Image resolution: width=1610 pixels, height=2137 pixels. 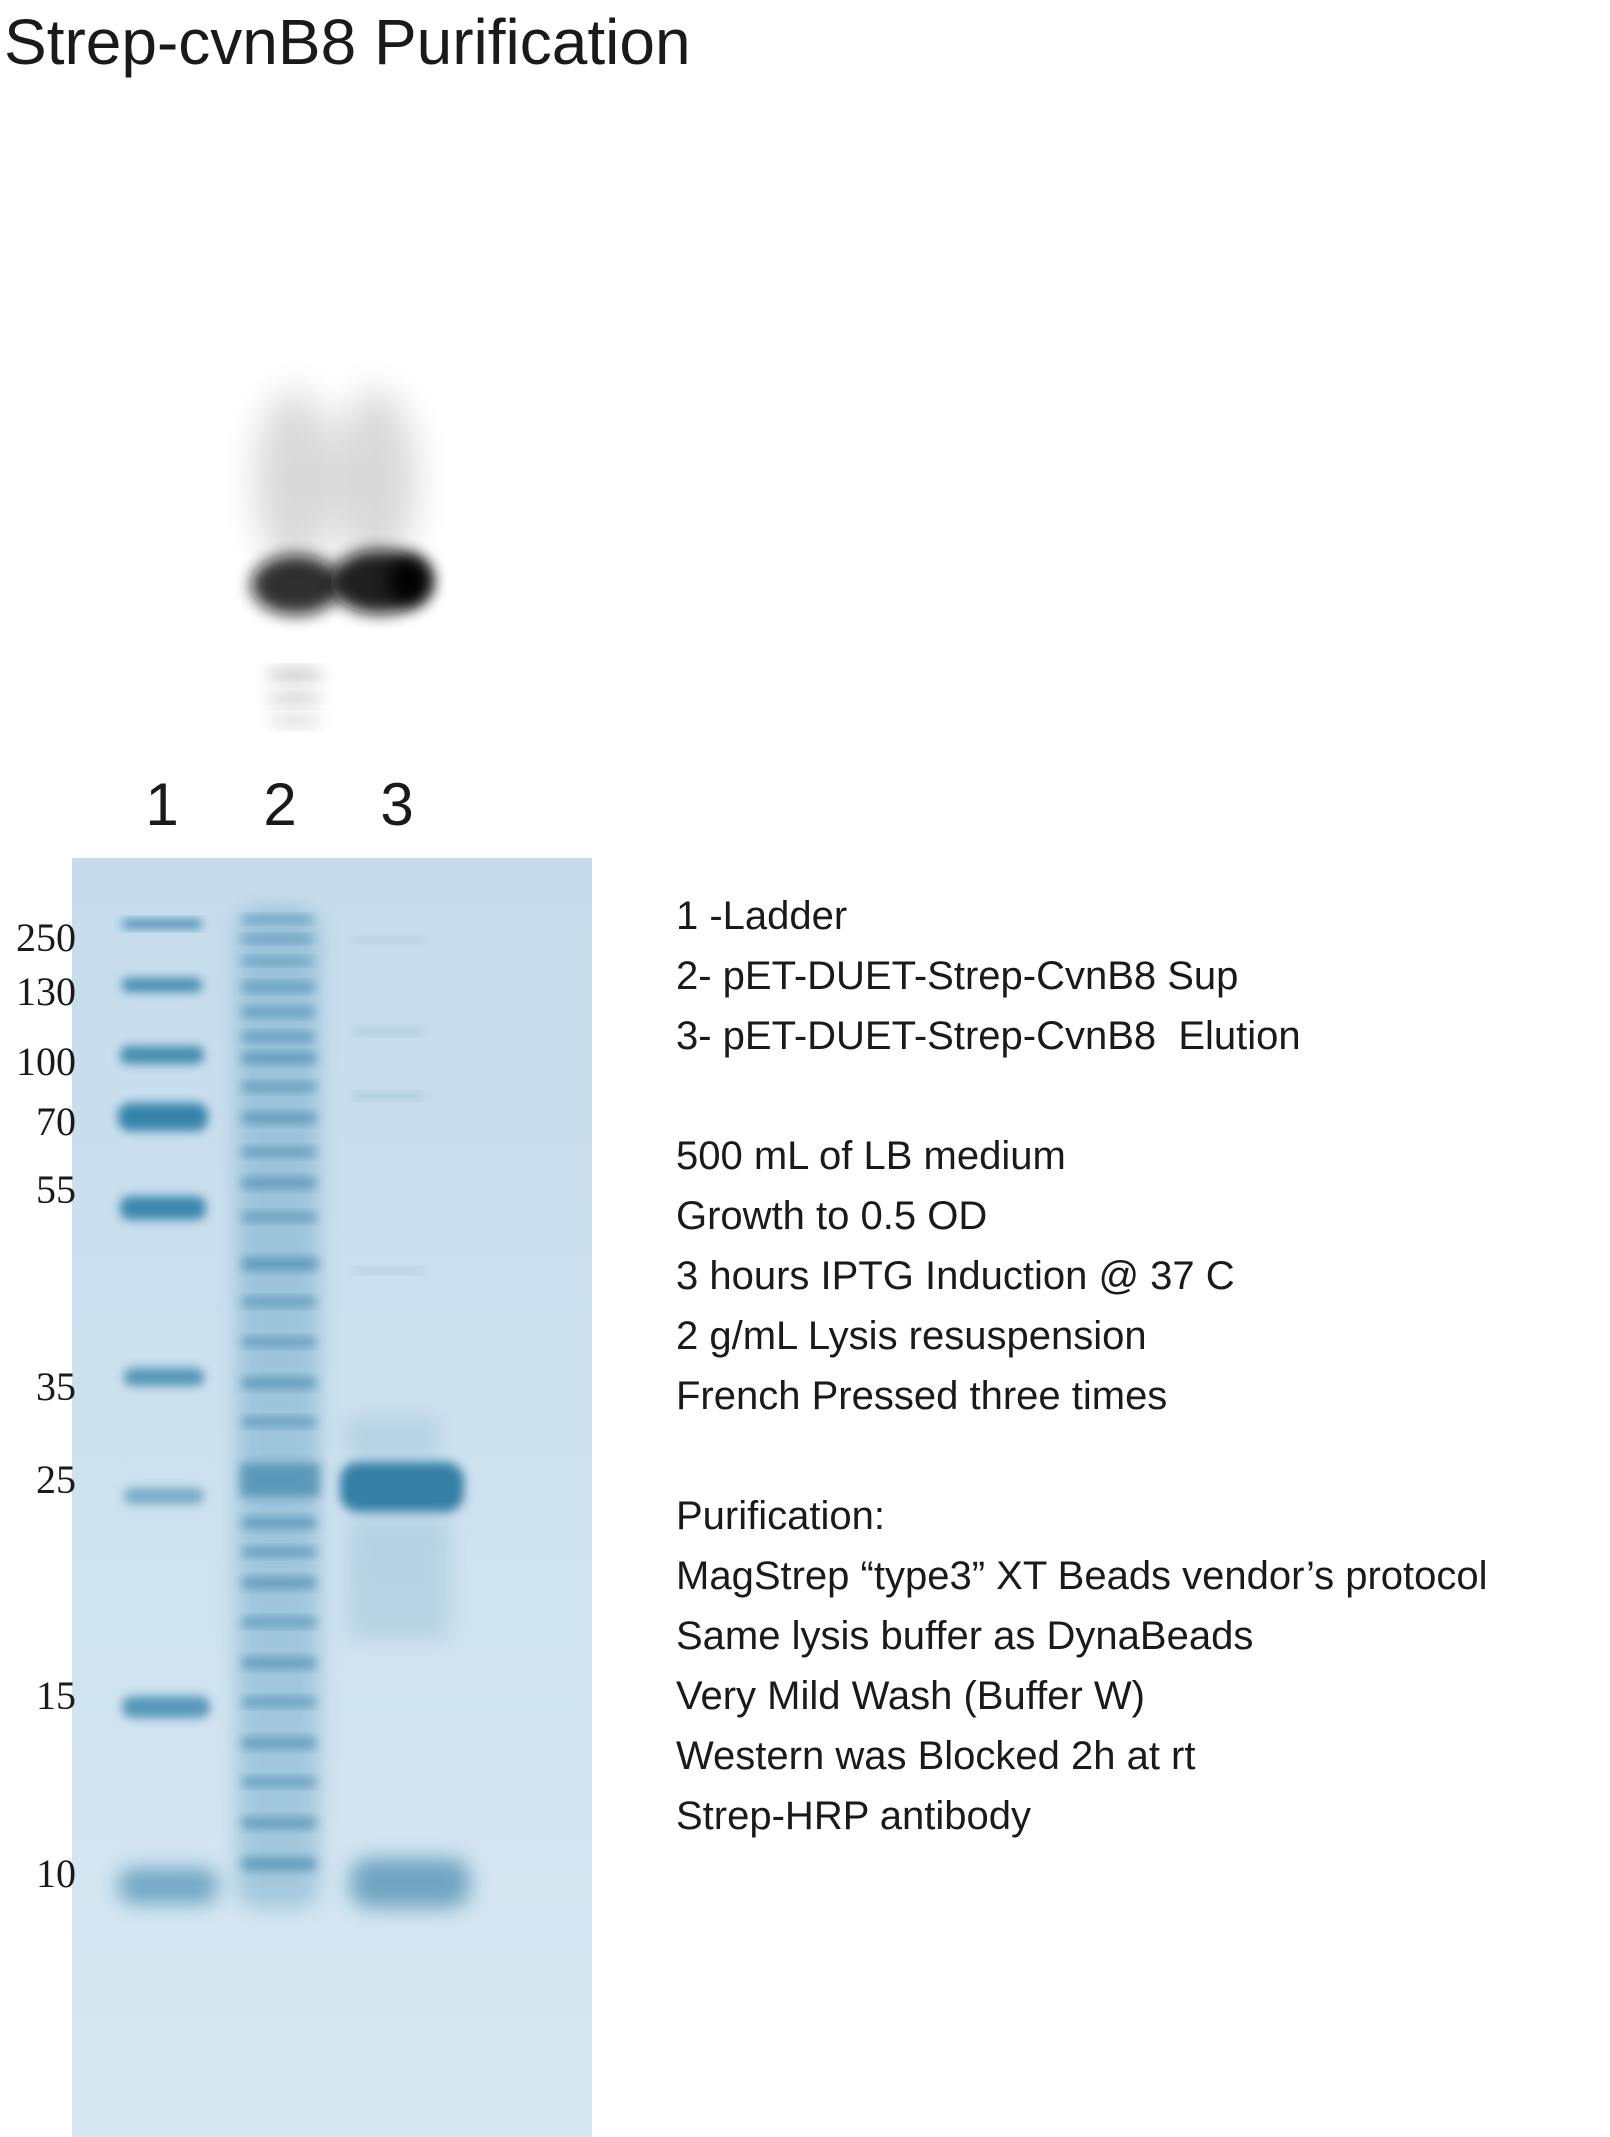 I want to click on condition-line-5: French Pressed three times, so click(x=922, y=1396).